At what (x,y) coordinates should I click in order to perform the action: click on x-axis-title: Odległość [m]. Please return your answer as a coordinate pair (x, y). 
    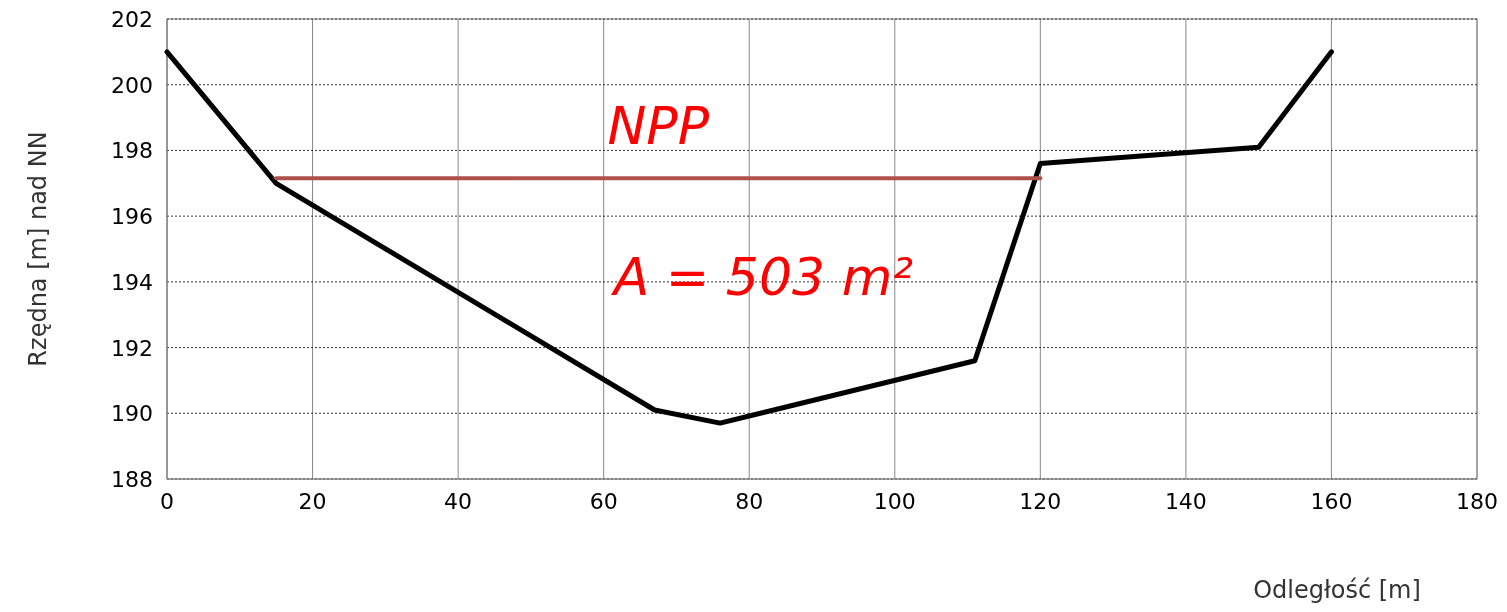
    Looking at the image, I should click on (1337, 590).